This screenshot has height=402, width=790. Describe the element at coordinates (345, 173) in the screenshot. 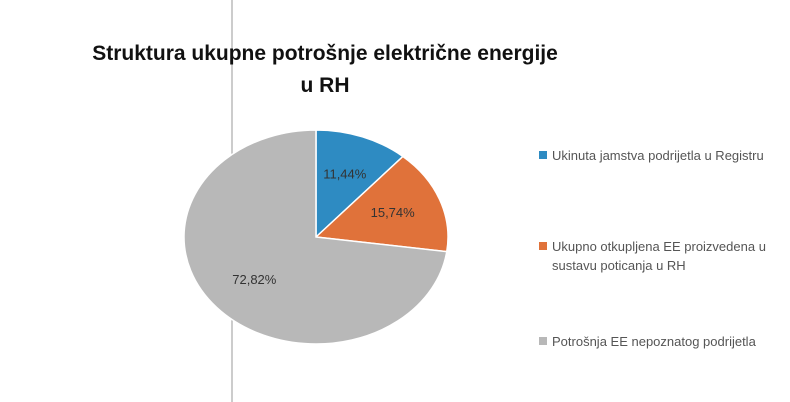

I see `data-label: 11,44%` at that location.